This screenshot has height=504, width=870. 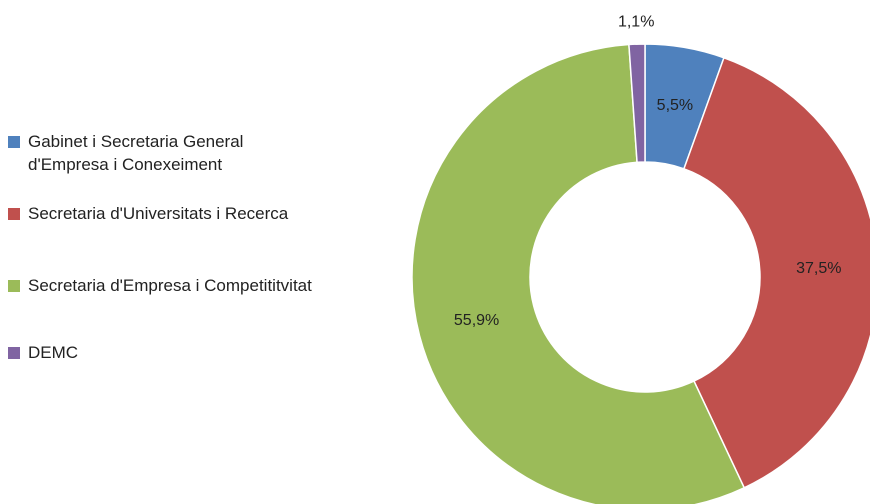 I want to click on data-label: 1,1%, so click(x=636, y=21).